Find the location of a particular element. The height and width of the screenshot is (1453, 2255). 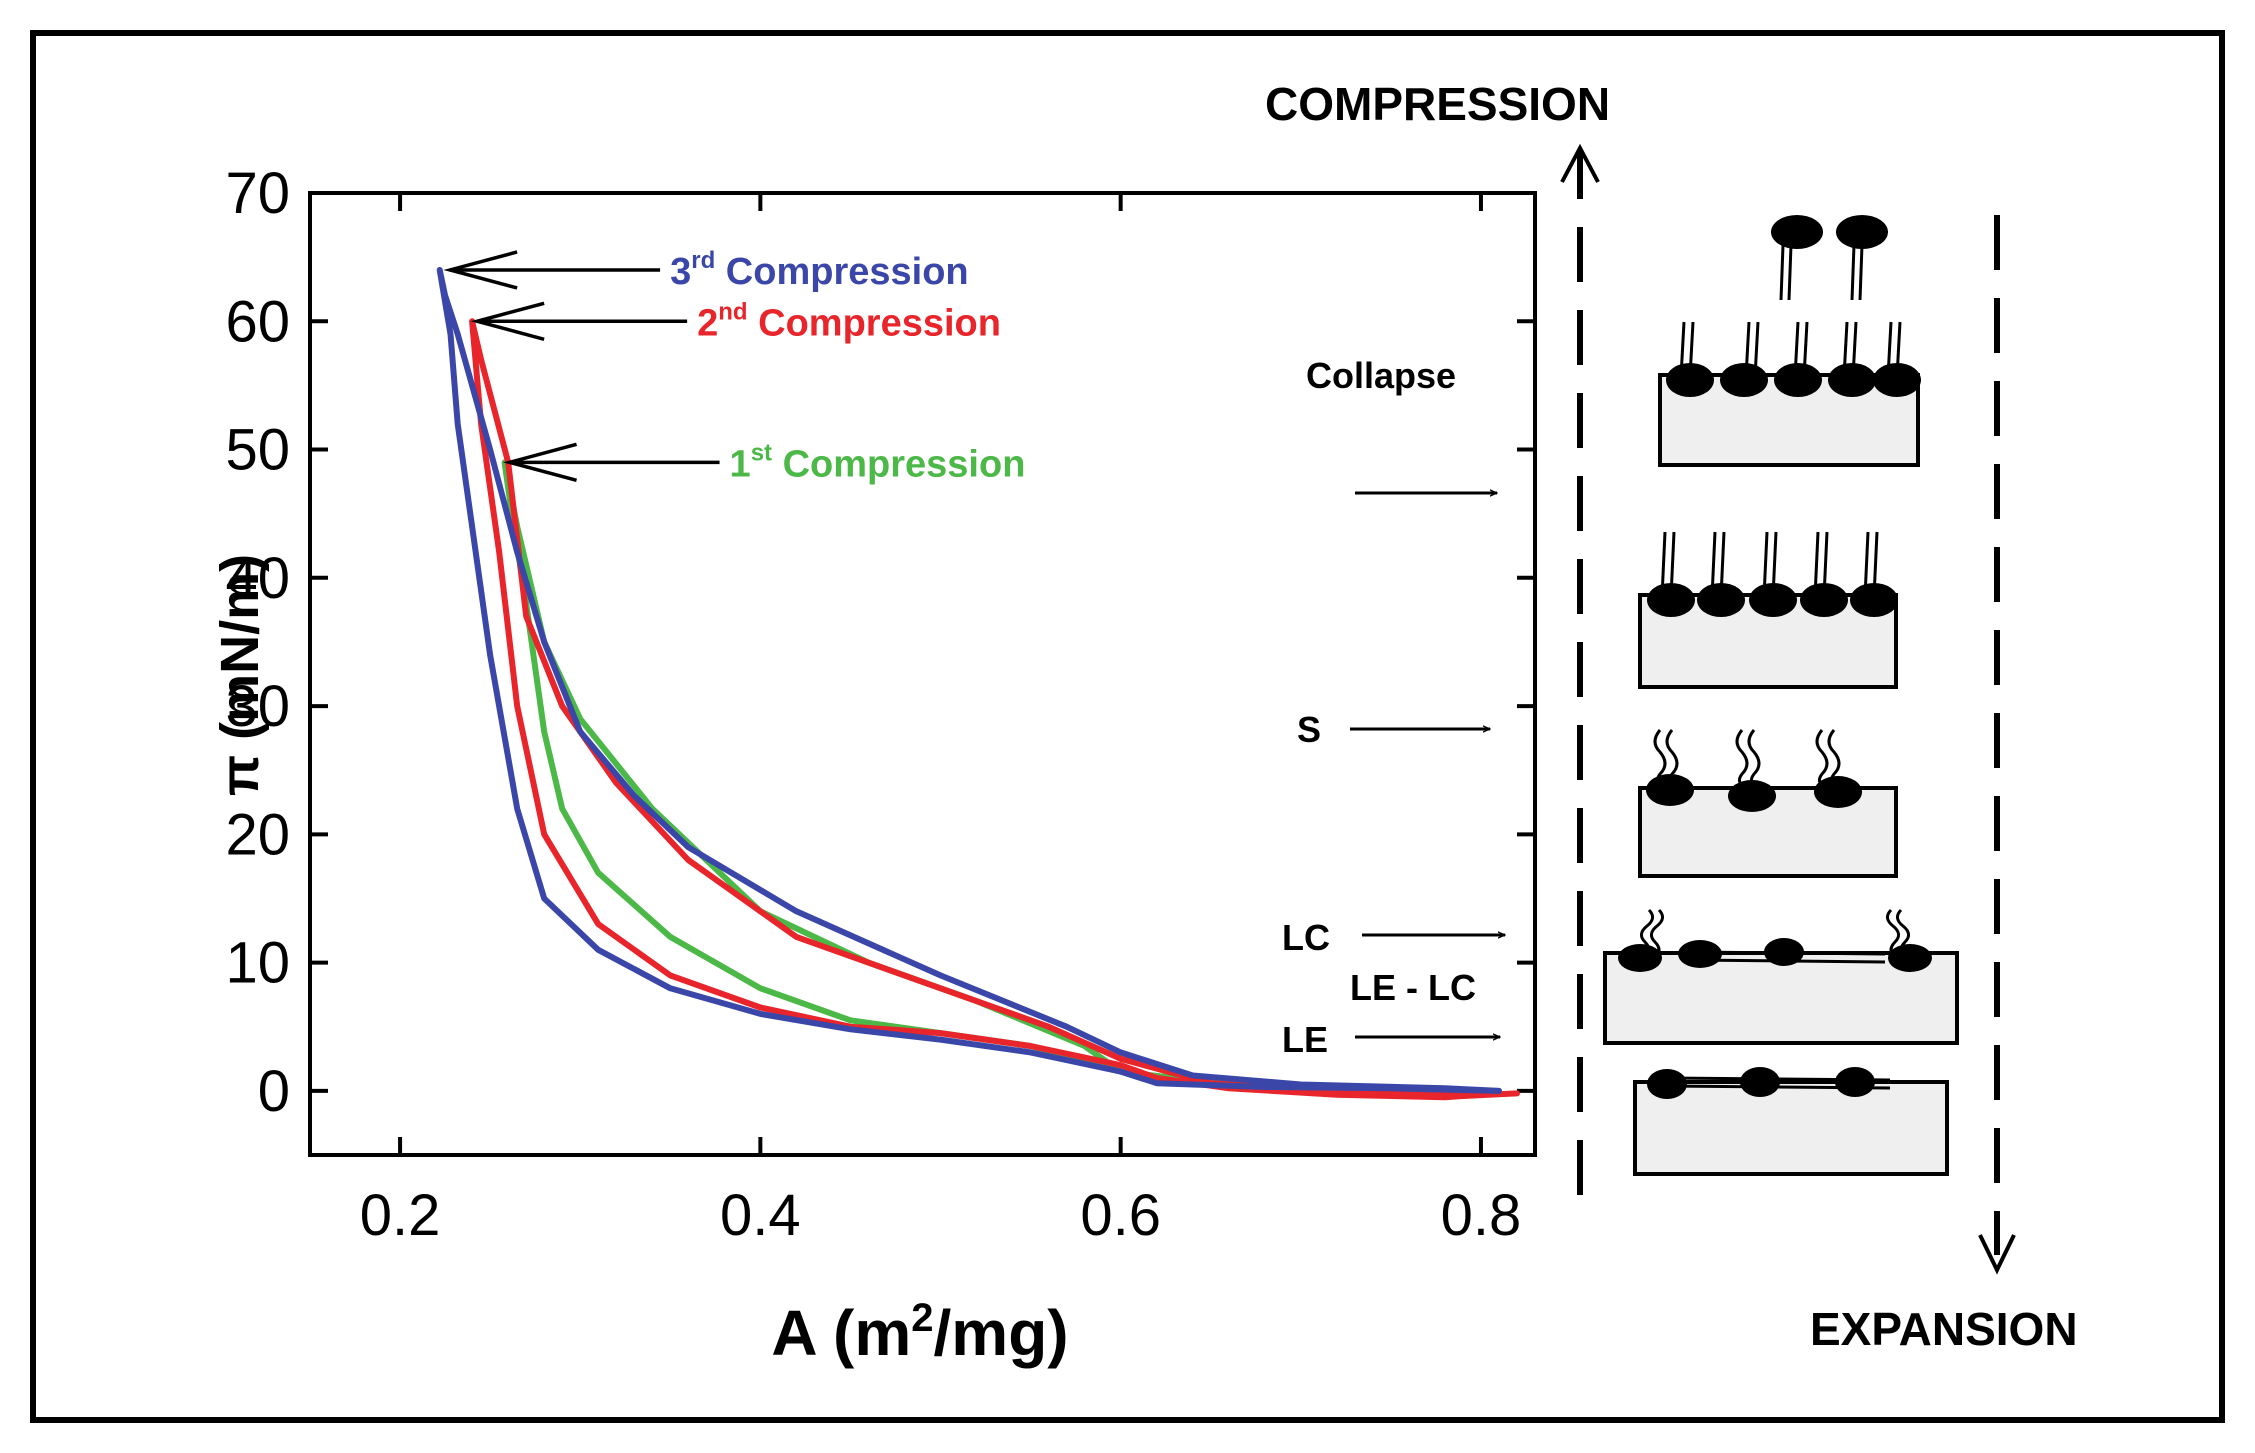

third-compression-arrowhead-icon is located at coordinates (480, 270).